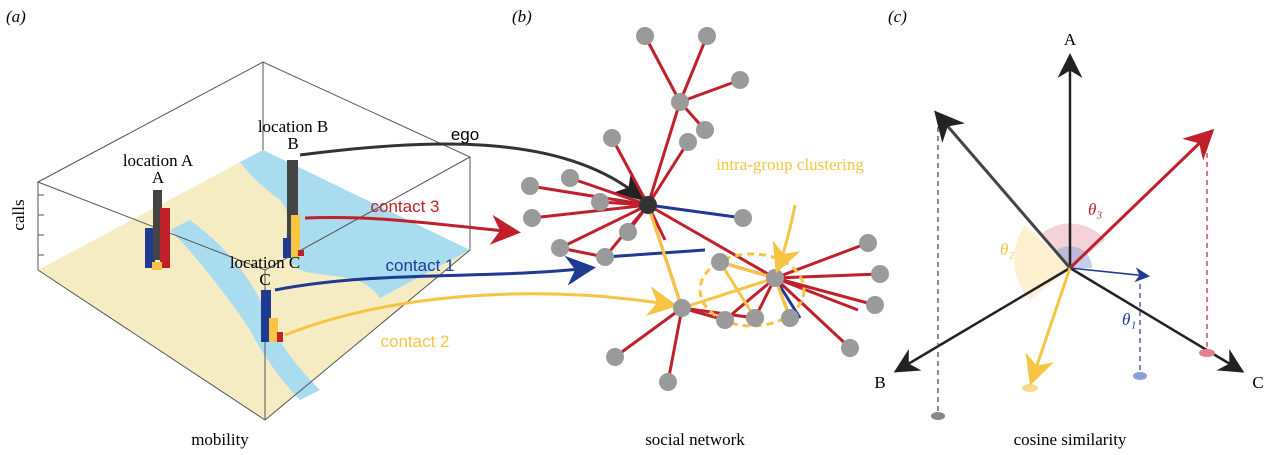 This screenshot has height=455, width=1269. What do you see at coordinates (158, 177) in the screenshot?
I see `location-letter: A` at bounding box center [158, 177].